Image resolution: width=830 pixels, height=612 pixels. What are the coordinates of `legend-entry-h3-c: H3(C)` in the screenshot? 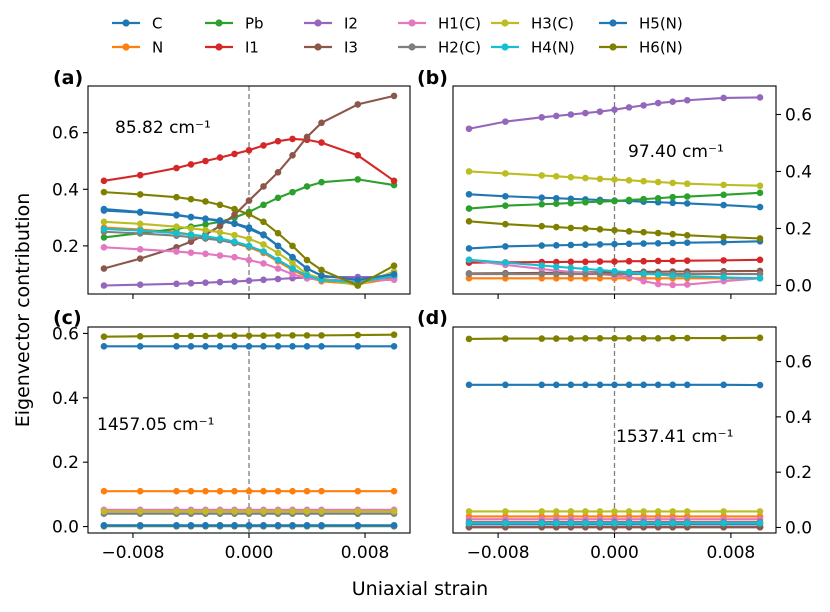 It's located at (532, 24).